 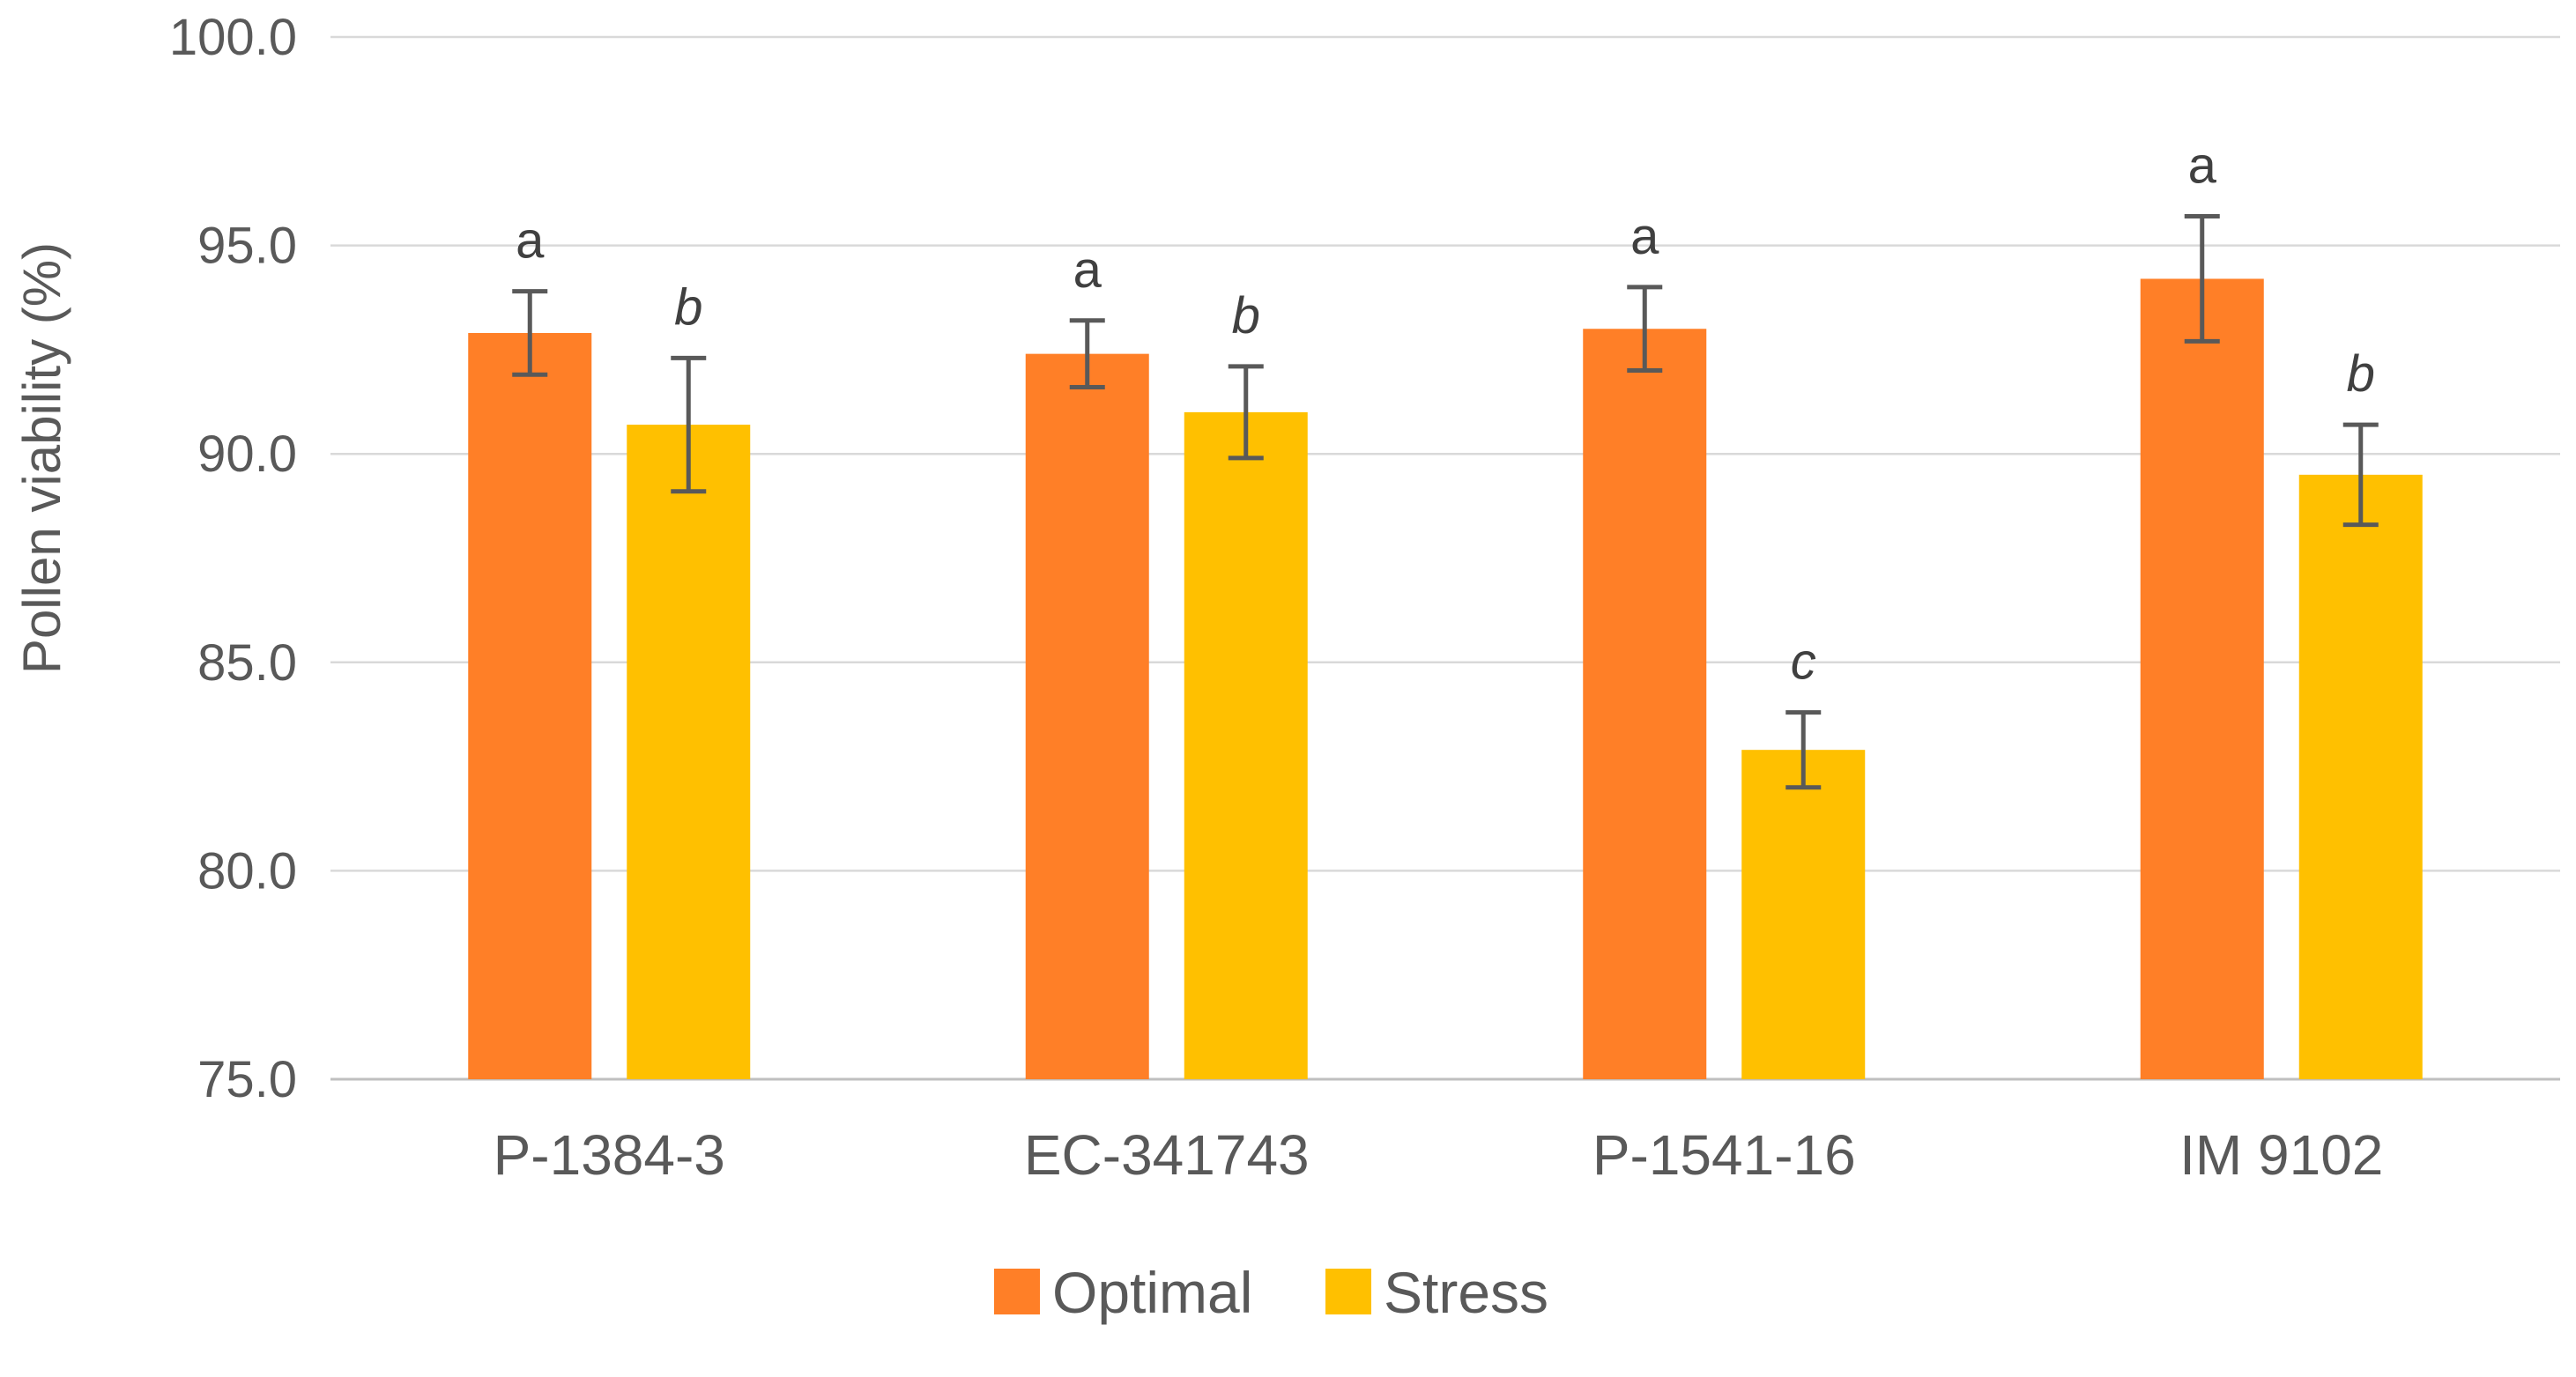 I want to click on legend-label: Optimal, so click(x=1152, y=1293).